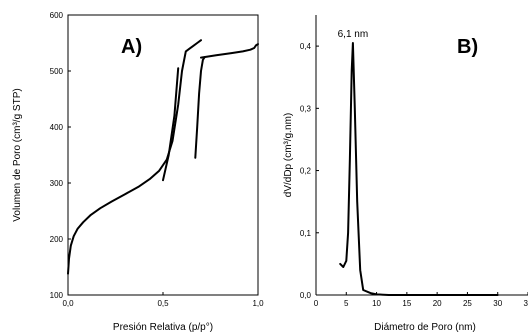  What do you see at coordinates (258, 303) in the screenshot?
I see `panel-a-x-tick-label: 1,0` at bounding box center [258, 303].